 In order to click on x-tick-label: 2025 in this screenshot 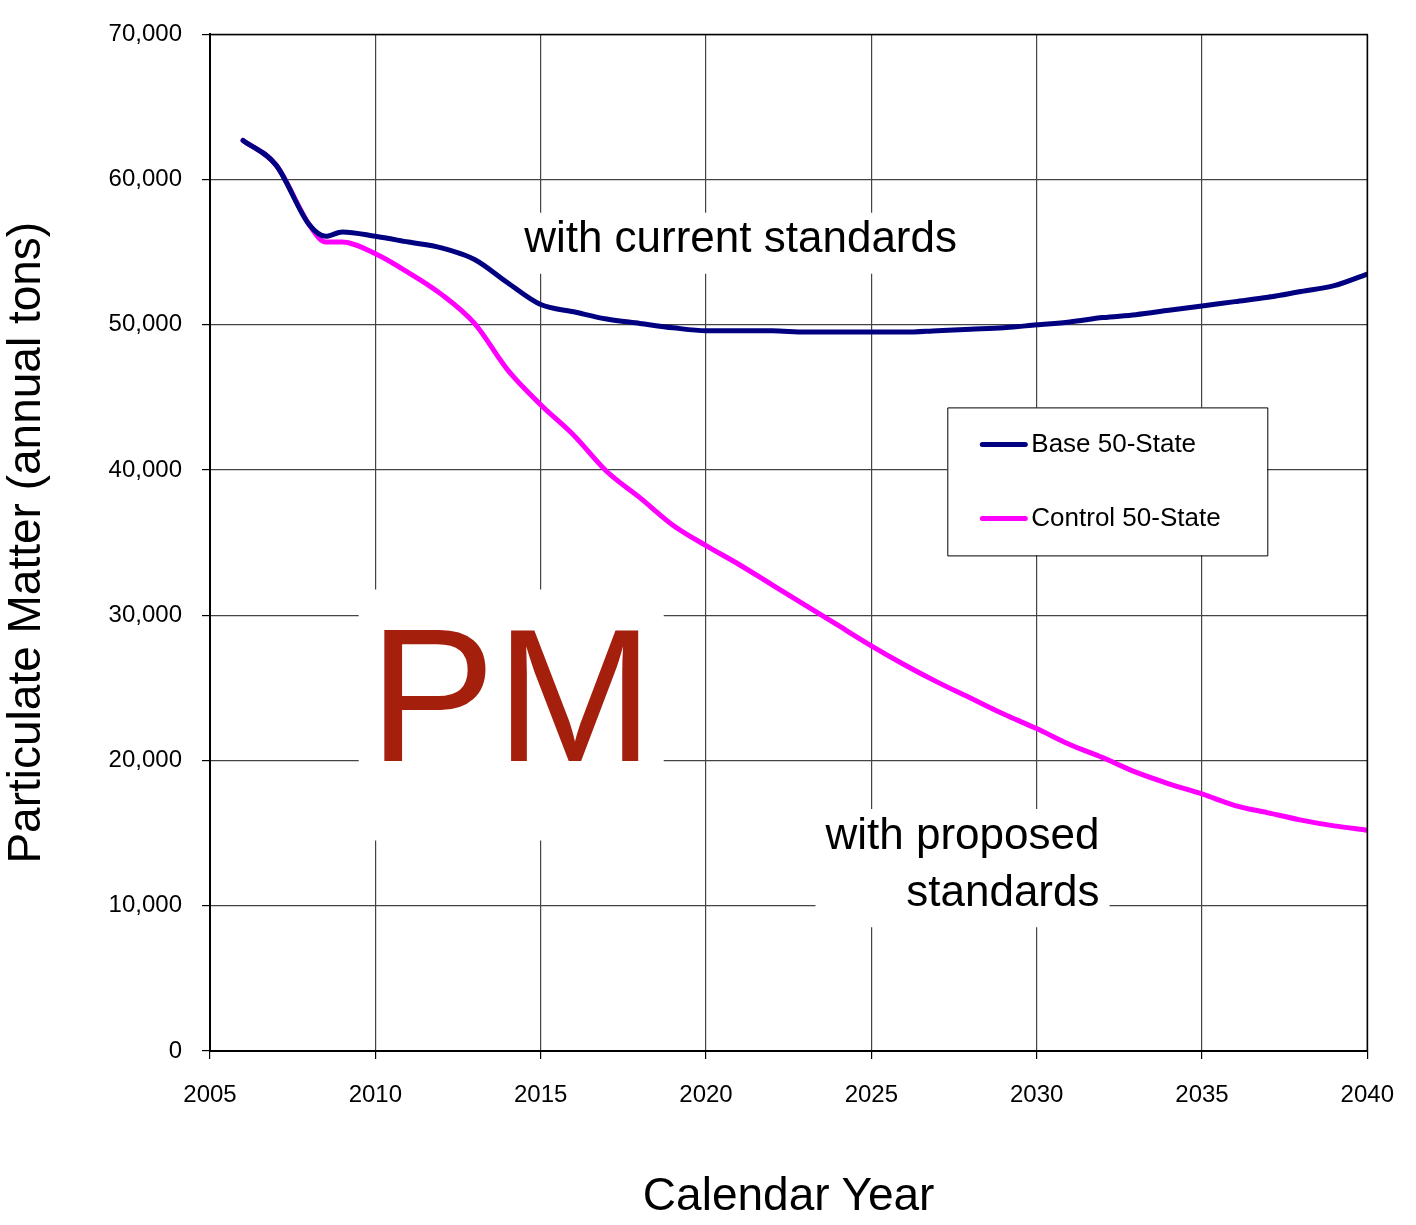, I will do `click(871, 1094)`.